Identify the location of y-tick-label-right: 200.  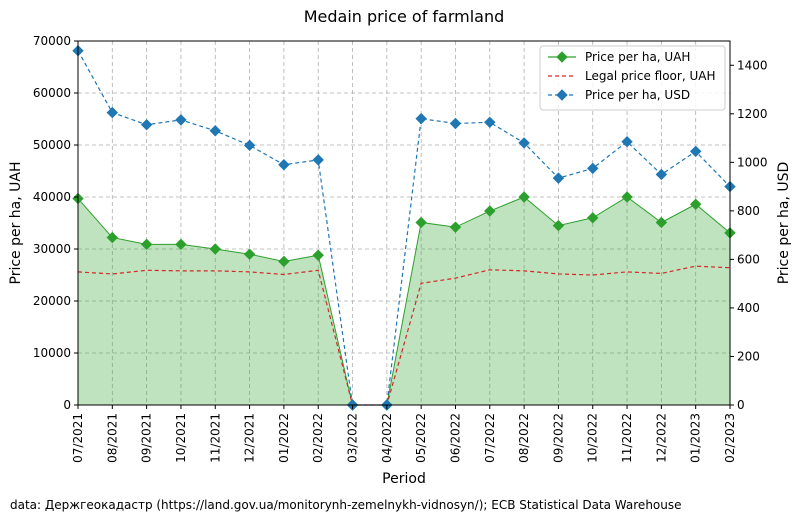
(748, 356).